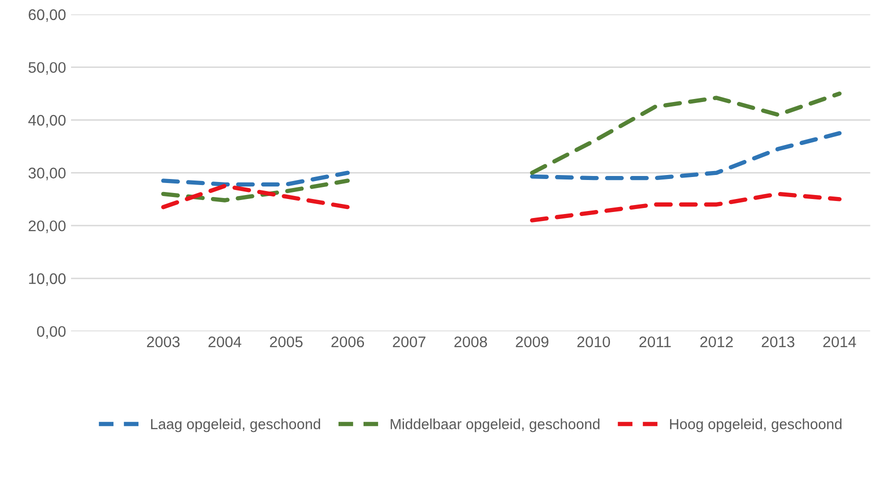 The height and width of the screenshot is (480, 888). Describe the element at coordinates (47, 279) in the screenshot. I see `y-tick-label: 10,00` at that location.